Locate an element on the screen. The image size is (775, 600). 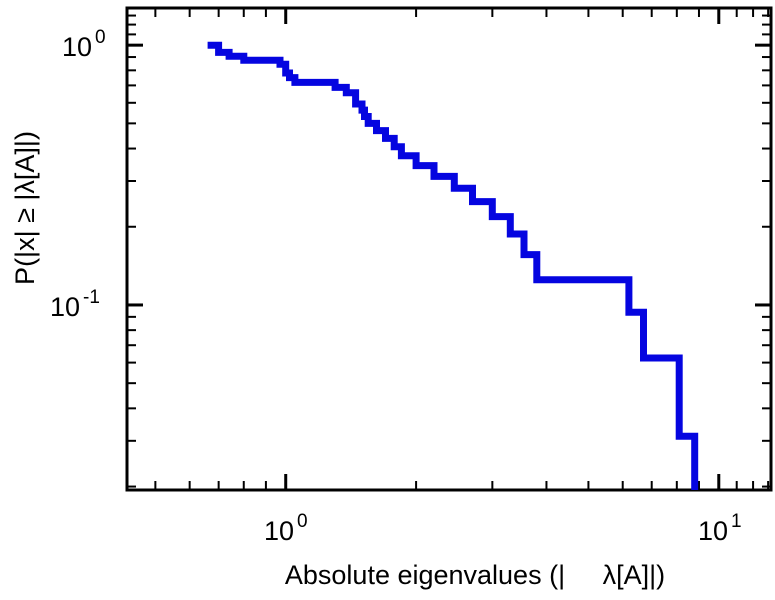
y-axis-label: P(|x| ≥ |λ[A]|) is located at coordinates (25, 208).